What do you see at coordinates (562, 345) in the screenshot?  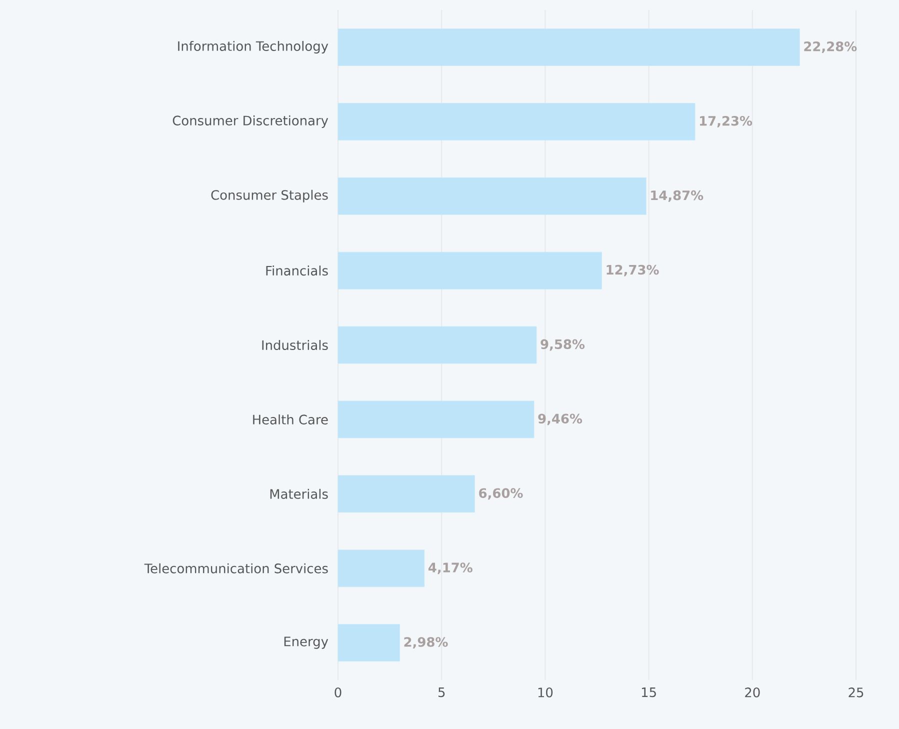 I see `data-label: 9,58%` at bounding box center [562, 345].